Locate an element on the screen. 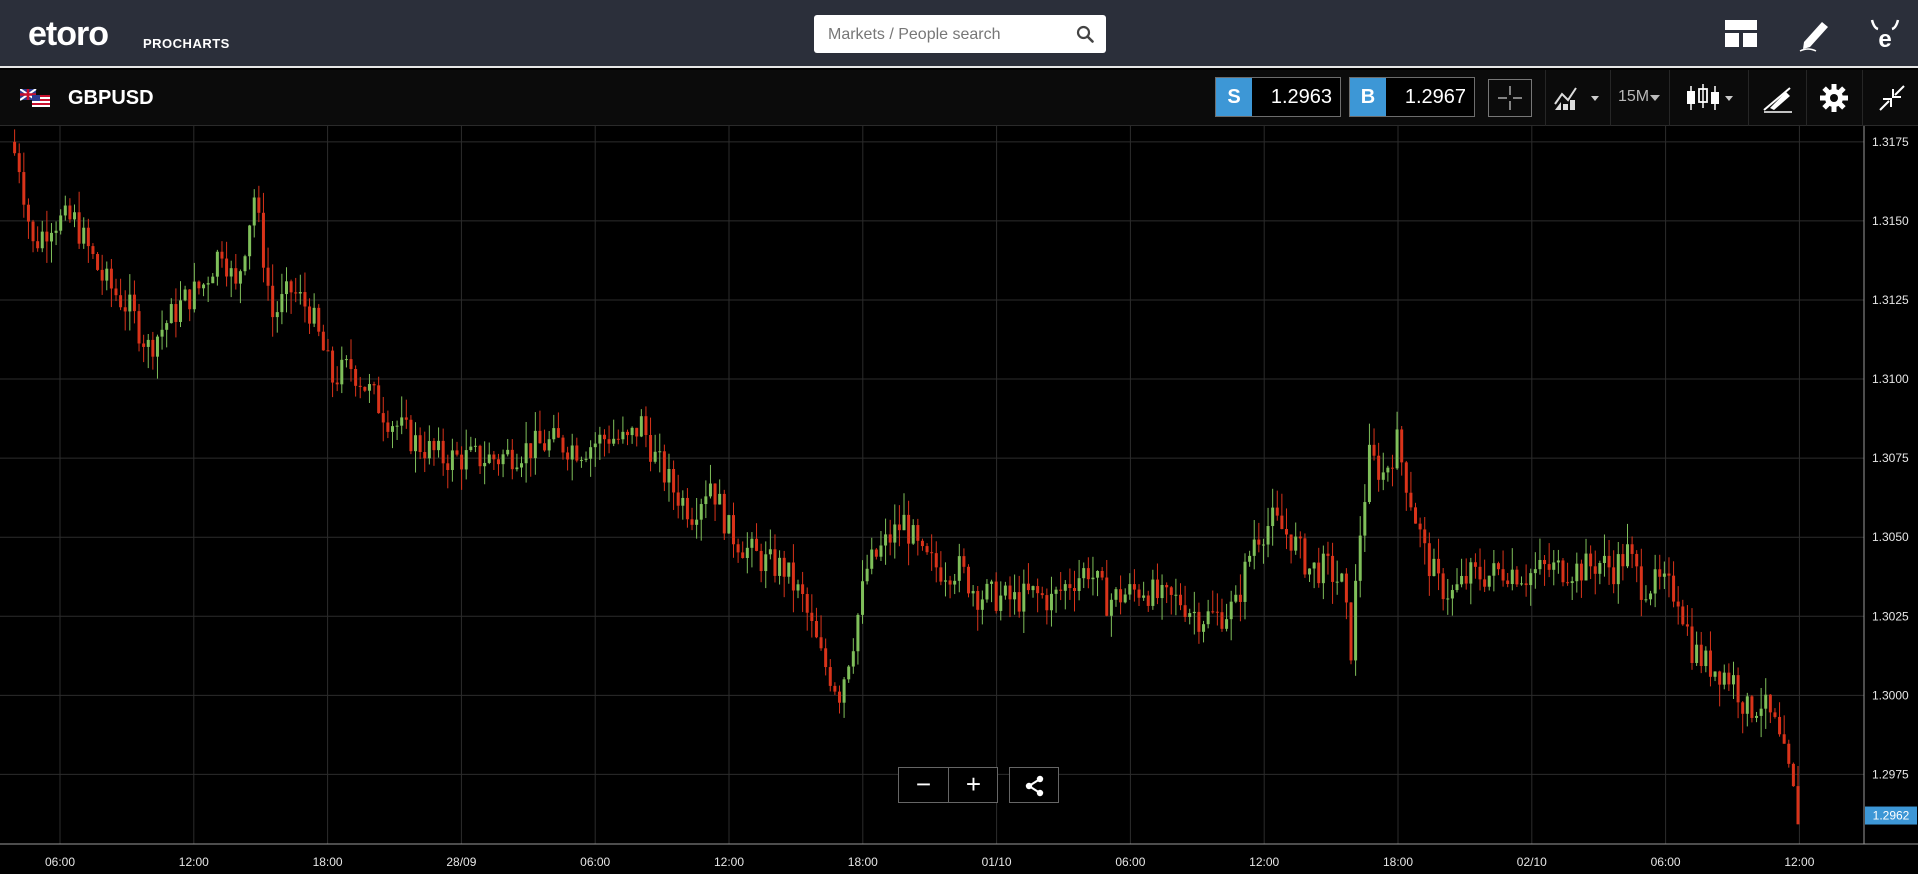 This screenshot has width=1918, height=874. candlestick-chart-type-icon is located at coordinates (1712, 98).